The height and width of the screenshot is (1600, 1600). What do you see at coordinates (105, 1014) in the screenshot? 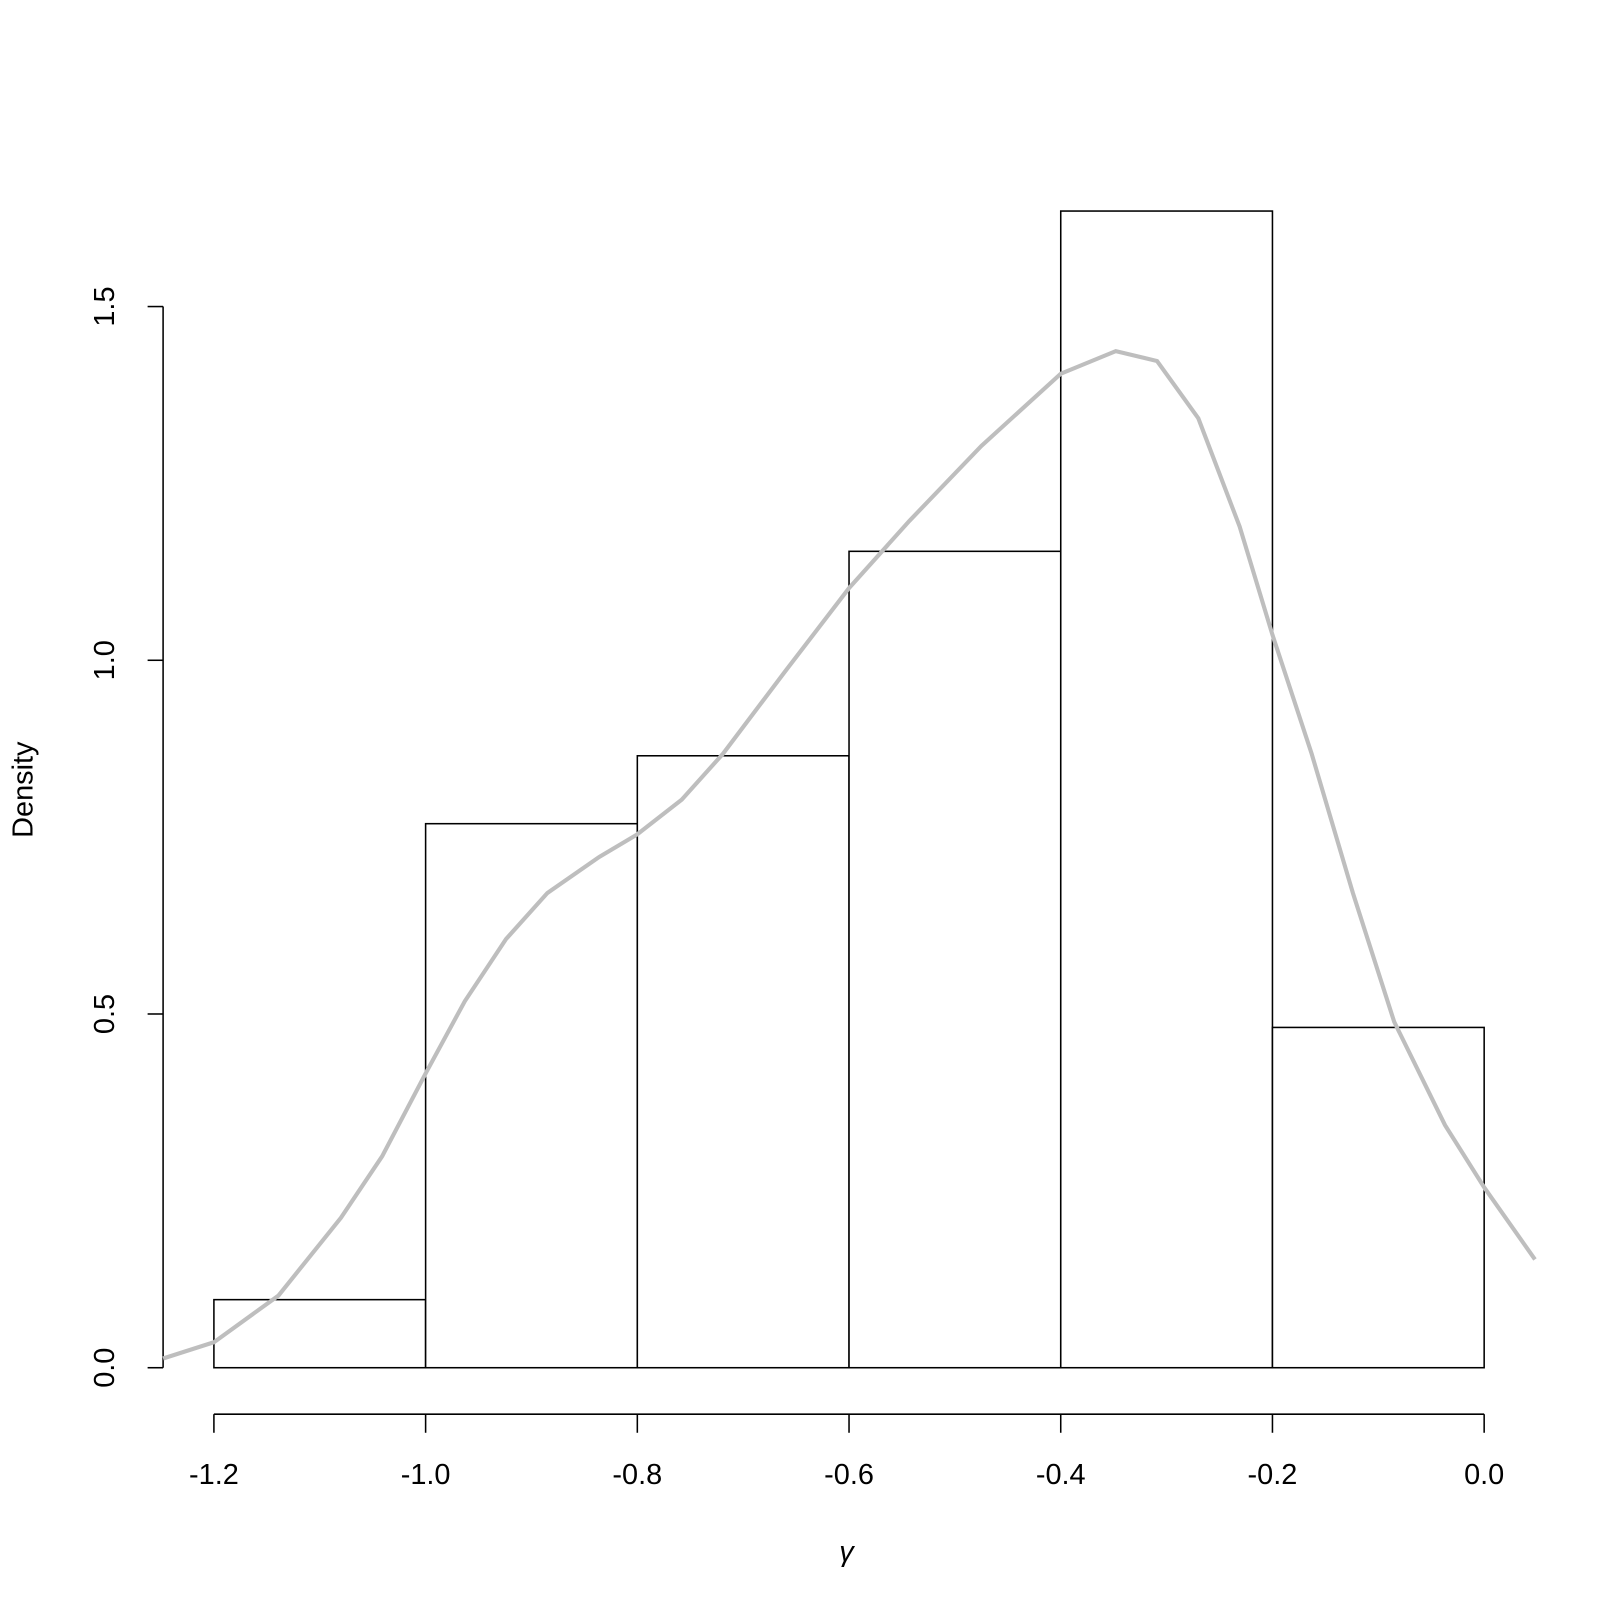
I see `y-tick-label: 0.5` at bounding box center [105, 1014].